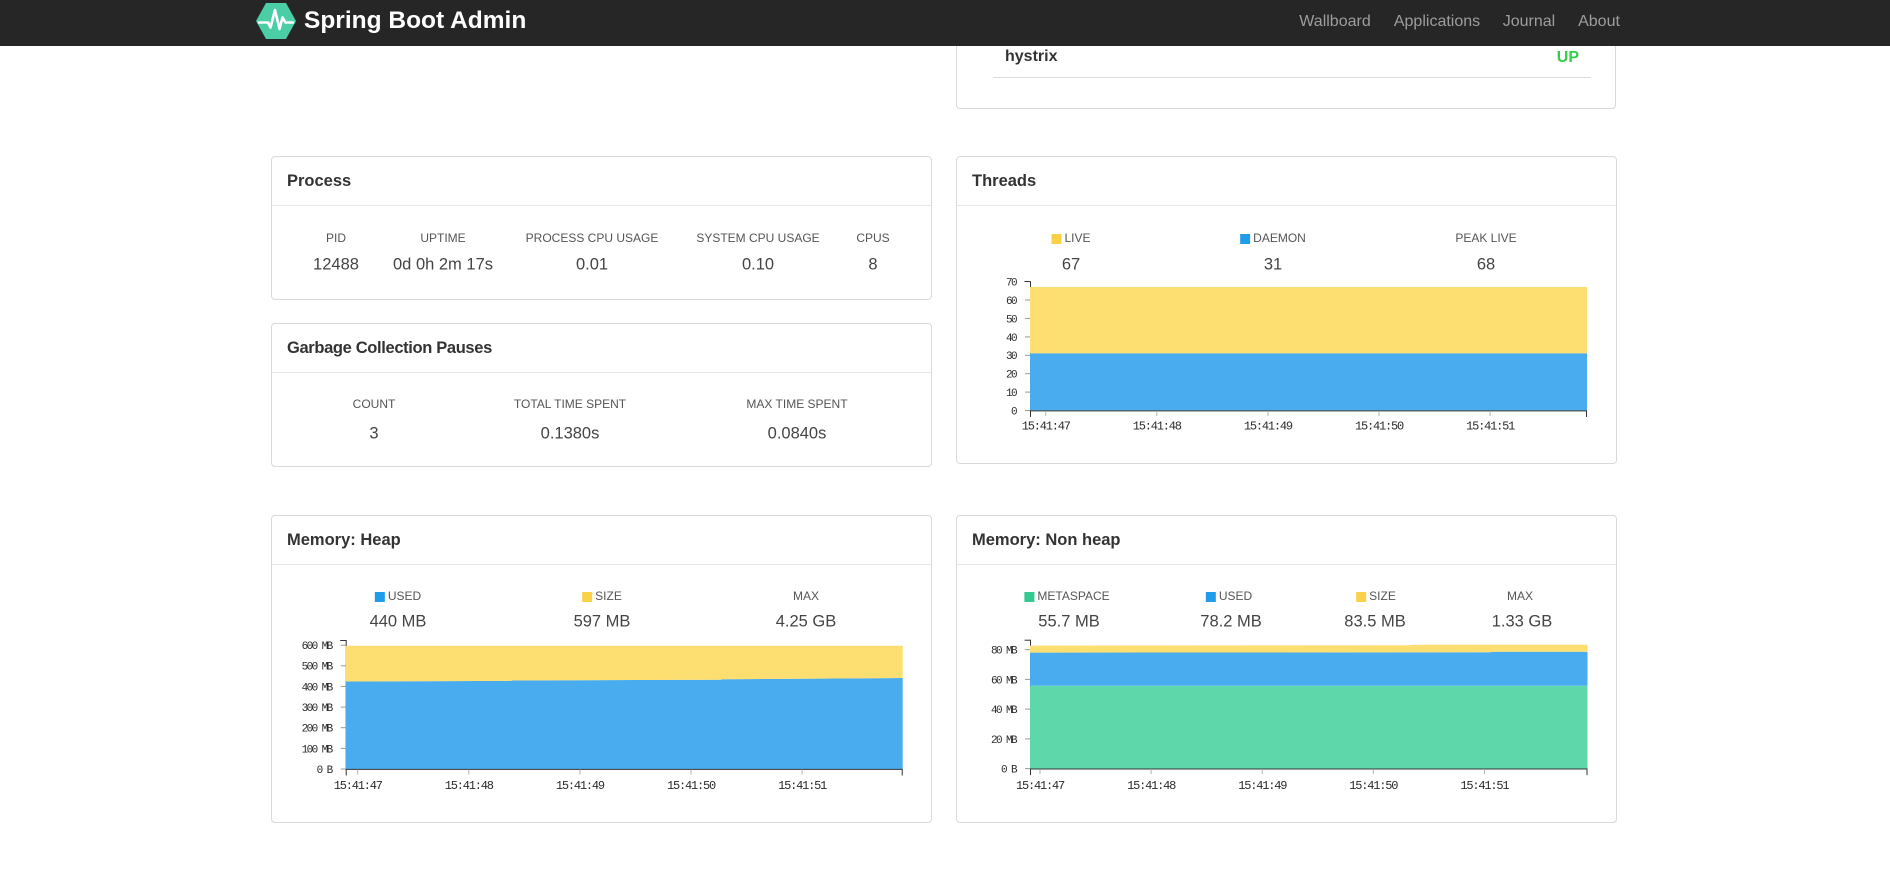  I want to click on svg-text: 50, so click(1011, 320).